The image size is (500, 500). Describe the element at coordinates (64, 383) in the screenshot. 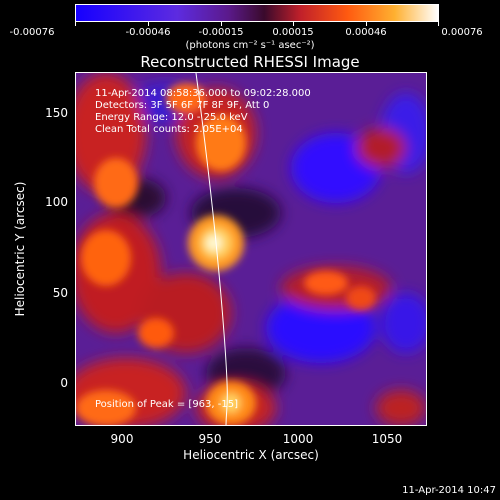

I see `y-tick-label: 0` at that location.